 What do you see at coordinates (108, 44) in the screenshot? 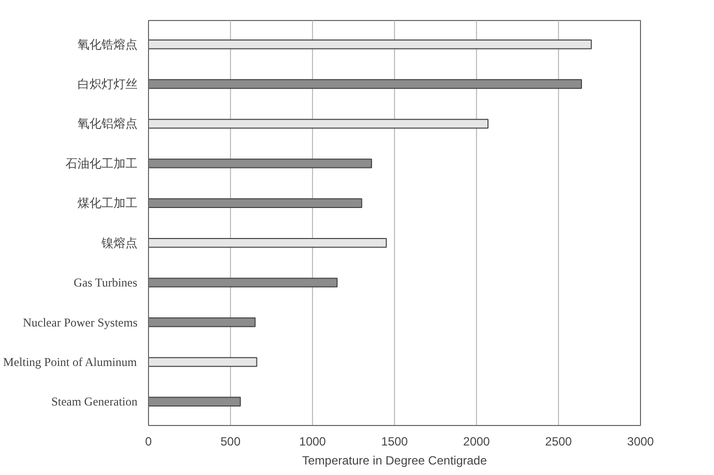
I see `y-tick-label: 氧化锆熔点` at bounding box center [108, 44].